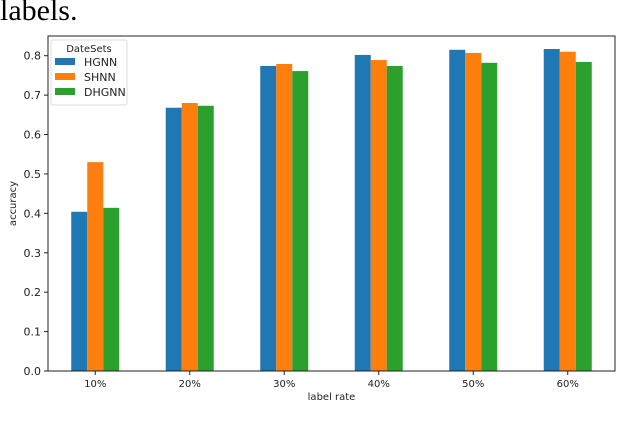  Describe the element at coordinates (33, 332) in the screenshot. I see `y-tick-label: 0.1` at that location.